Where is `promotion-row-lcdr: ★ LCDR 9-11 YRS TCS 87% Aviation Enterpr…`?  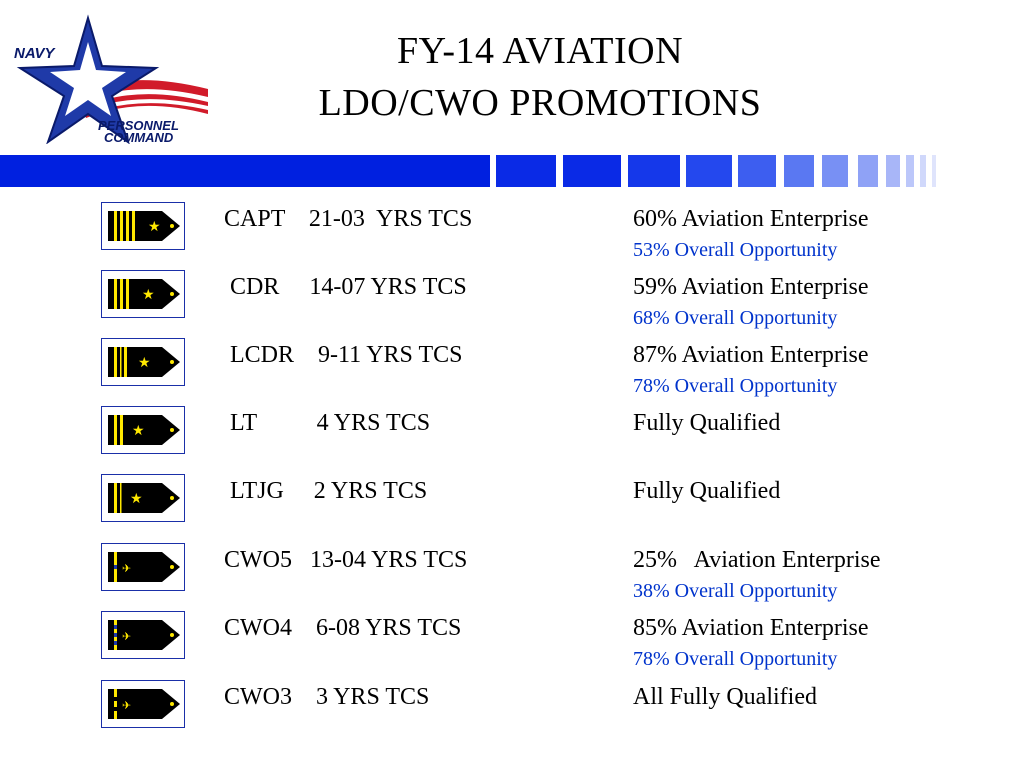
promotion-row-lcdr: ★ LCDR 9-11 YRS TCS 87% Aviation Enterpr… is located at coordinates (512, 367).